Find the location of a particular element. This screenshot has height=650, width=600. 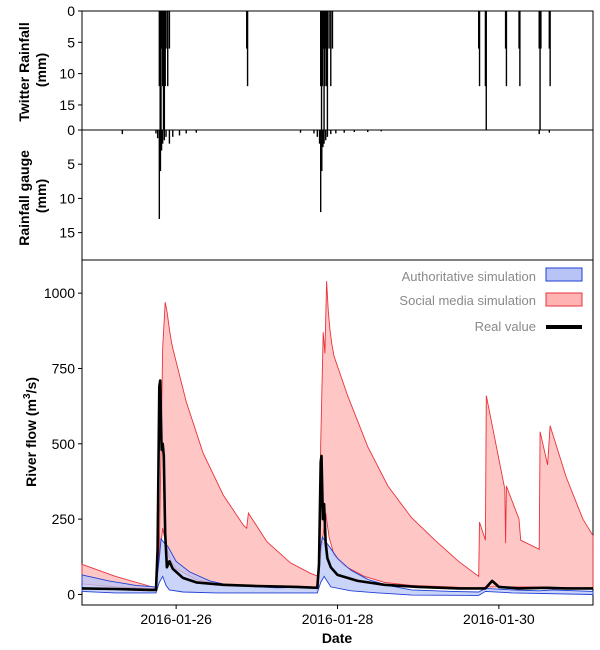

legend-key-social-media is located at coordinates (564, 299).